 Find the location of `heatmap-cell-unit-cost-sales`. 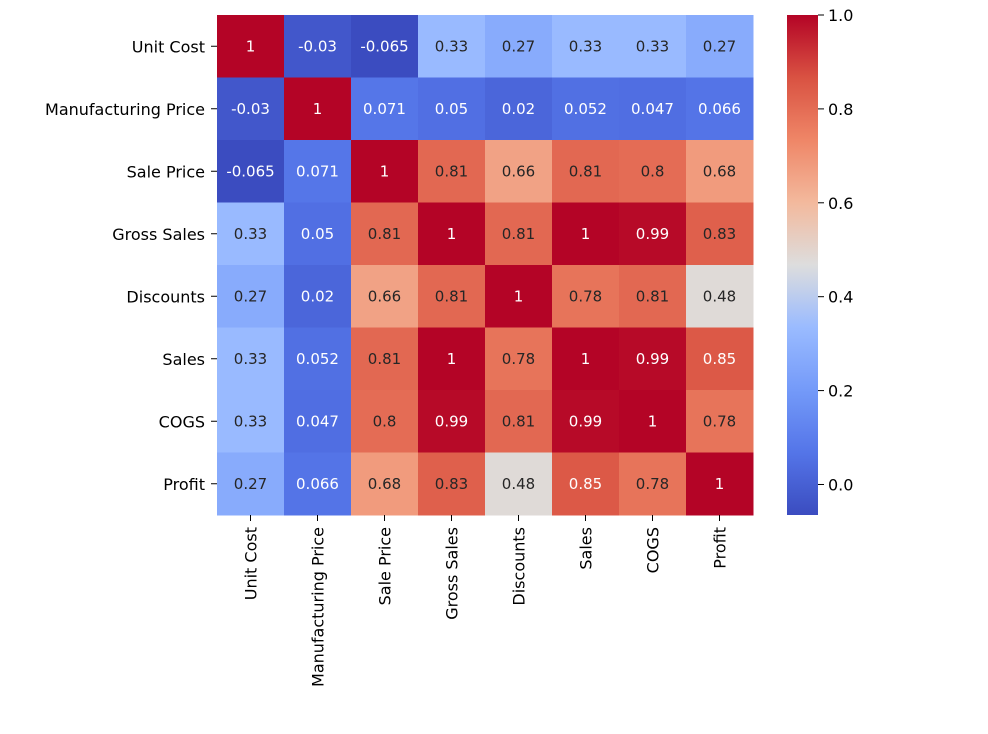

heatmap-cell-unit-cost-sales is located at coordinates (586, 46).